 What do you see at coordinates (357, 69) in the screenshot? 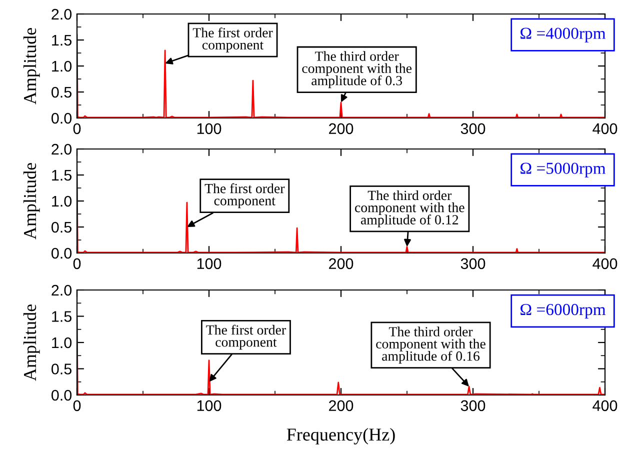
I see `annotation: The third order component with the amplitude of 0.3` at bounding box center [357, 69].